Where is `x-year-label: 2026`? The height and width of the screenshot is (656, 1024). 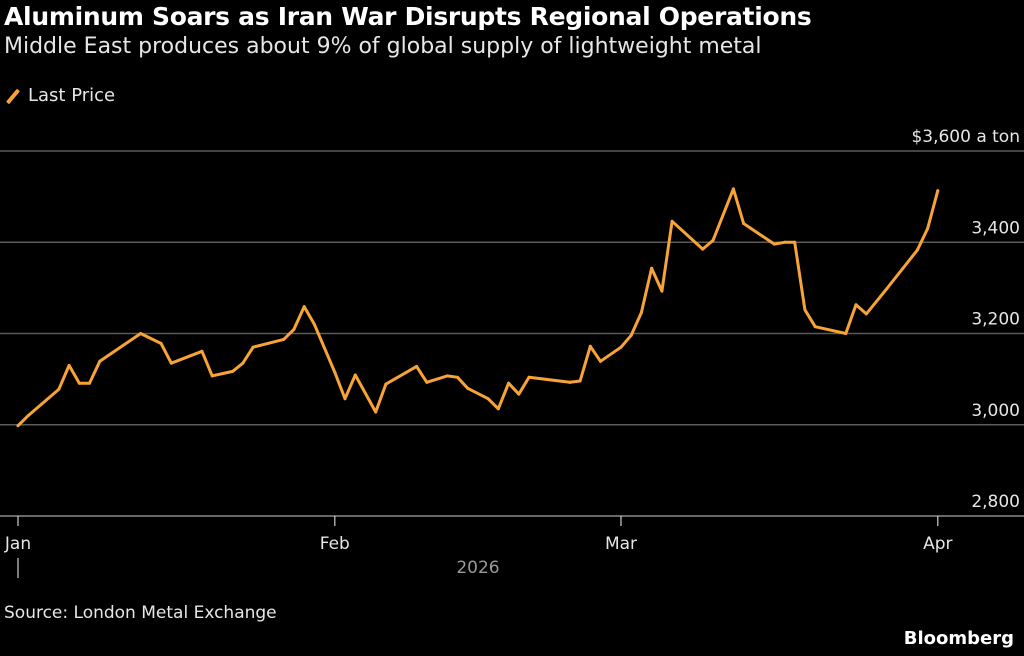 x-year-label: 2026 is located at coordinates (477, 568).